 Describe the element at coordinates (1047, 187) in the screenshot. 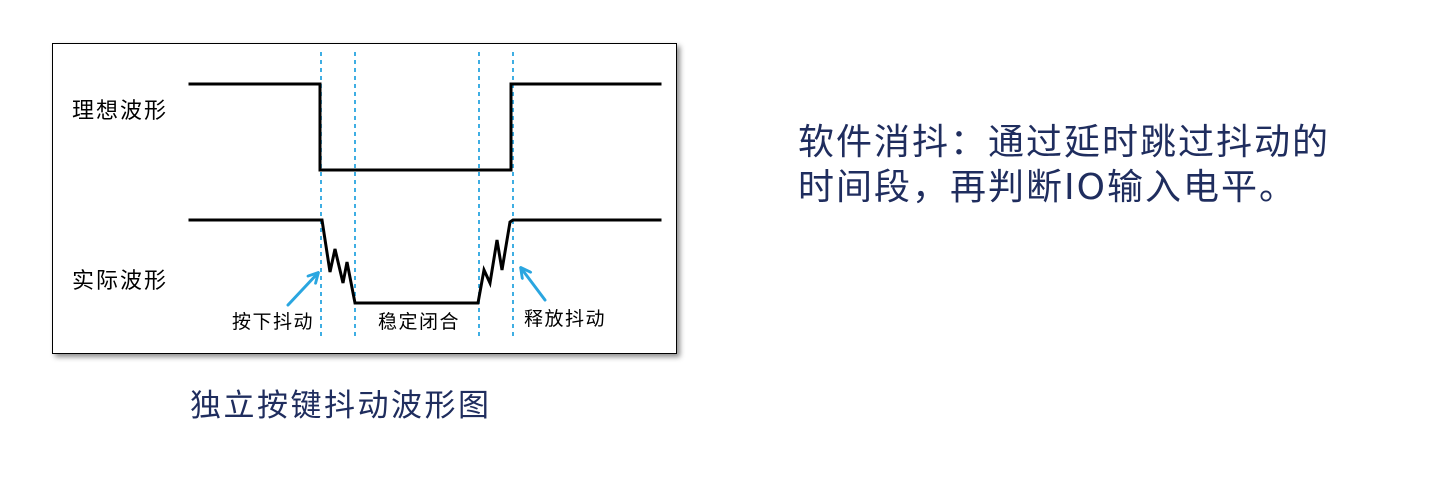

I see `description-line-2: 时间段，再判断IO输入电平。` at that location.